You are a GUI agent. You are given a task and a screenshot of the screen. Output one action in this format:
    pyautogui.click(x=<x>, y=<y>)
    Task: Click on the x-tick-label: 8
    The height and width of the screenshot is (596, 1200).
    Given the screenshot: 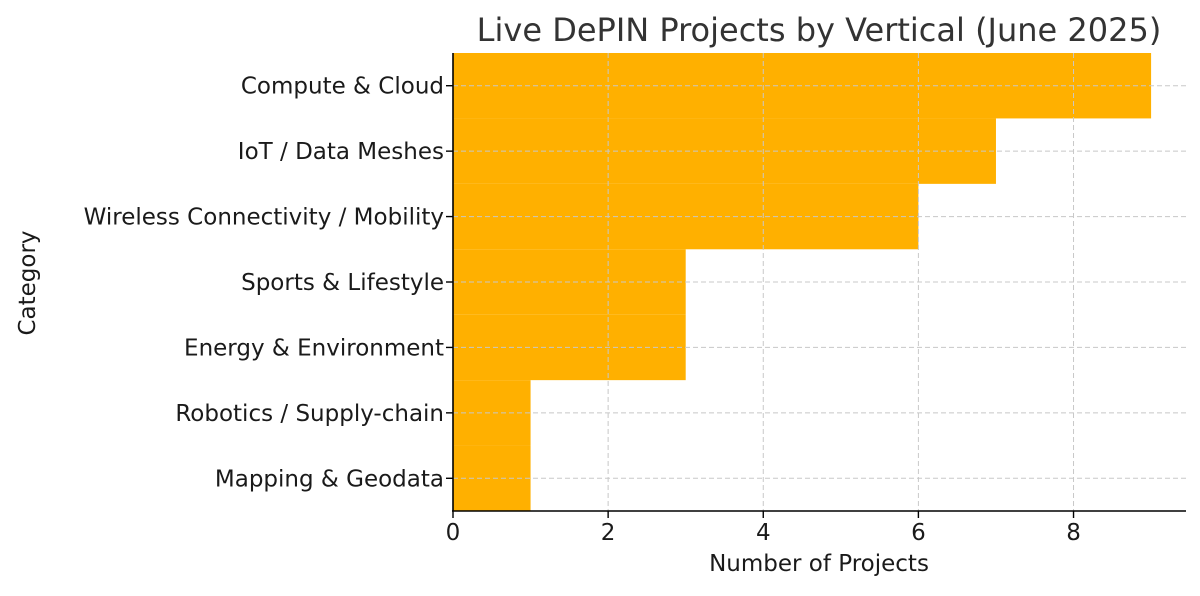 What is the action you would take?
    pyautogui.click(x=1073, y=533)
    